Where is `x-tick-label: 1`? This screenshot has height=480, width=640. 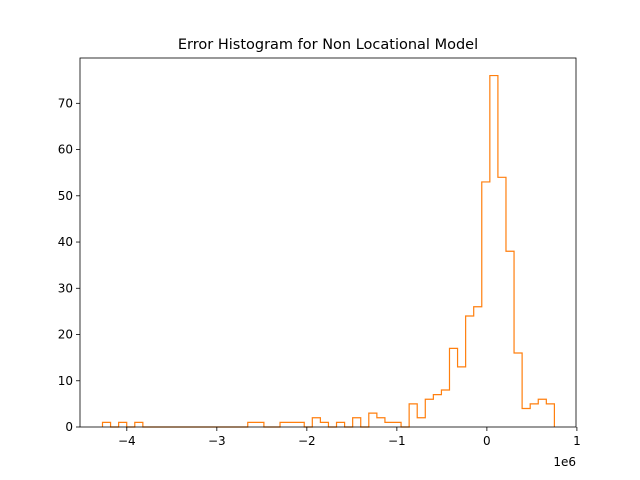
x-tick-label: 1 is located at coordinates (577, 441).